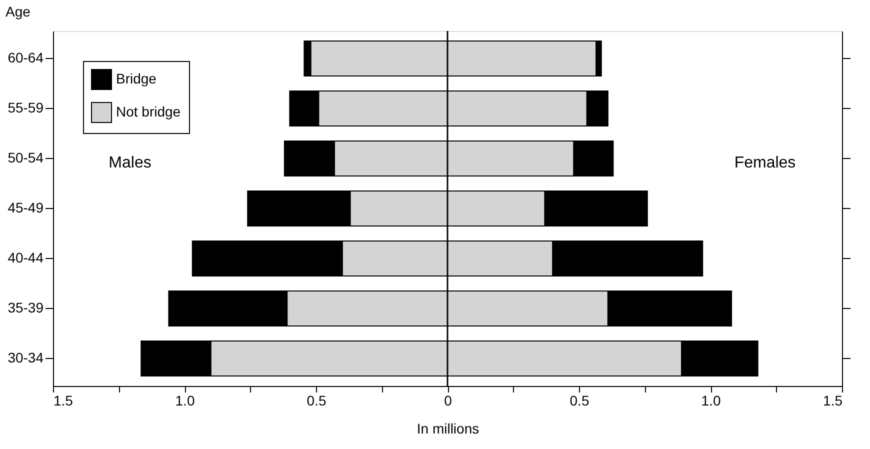  What do you see at coordinates (26, 208) in the screenshot?
I see `y-tick-label: 45-49` at bounding box center [26, 208].